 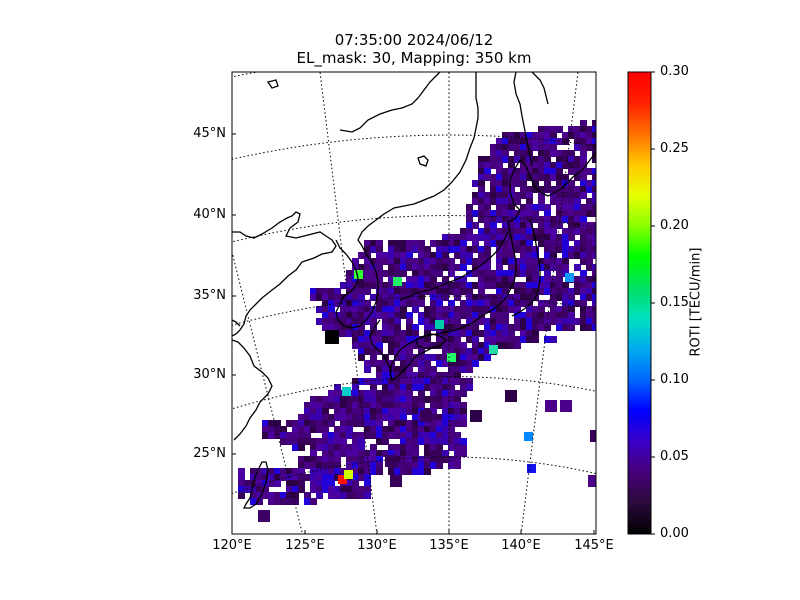 I want to click on lat-label: 45°N, so click(x=209, y=133).